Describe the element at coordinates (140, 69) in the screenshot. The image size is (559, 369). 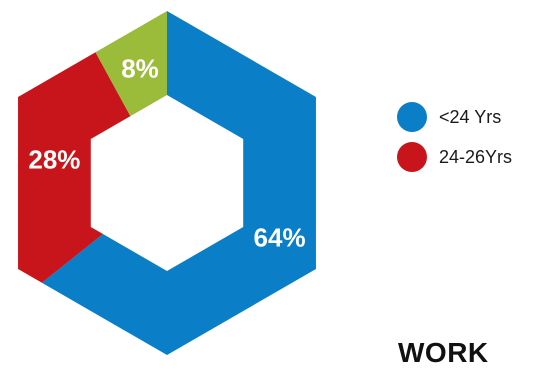
I see `slice-value-label-2: 8%` at that location.